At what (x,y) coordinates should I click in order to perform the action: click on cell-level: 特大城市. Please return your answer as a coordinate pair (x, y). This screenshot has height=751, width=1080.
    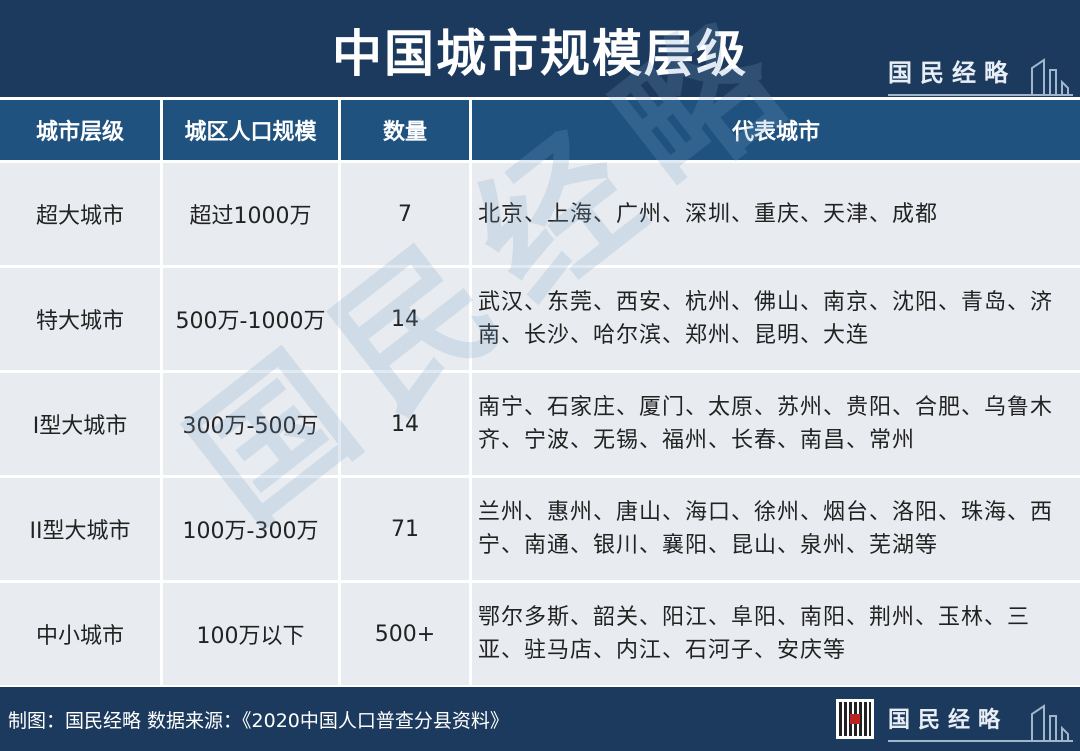
    Looking at the image, I should click on (80, 319).